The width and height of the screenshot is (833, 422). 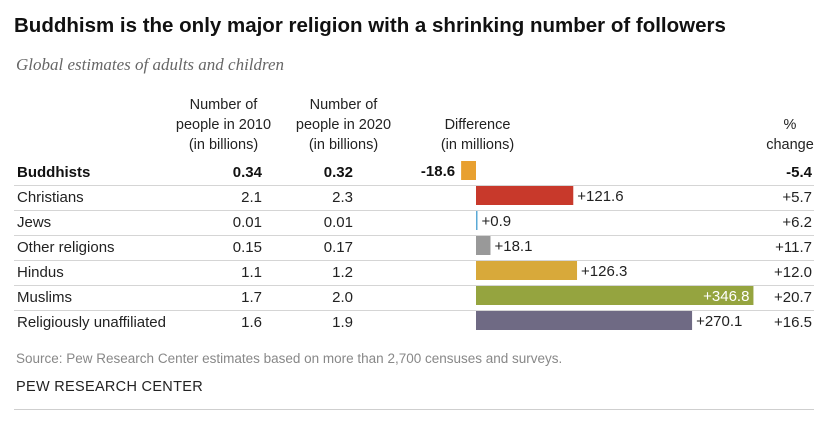 I want to click on header-2020: Number of people in 2020 (in billions), so click(x=343, y=125).